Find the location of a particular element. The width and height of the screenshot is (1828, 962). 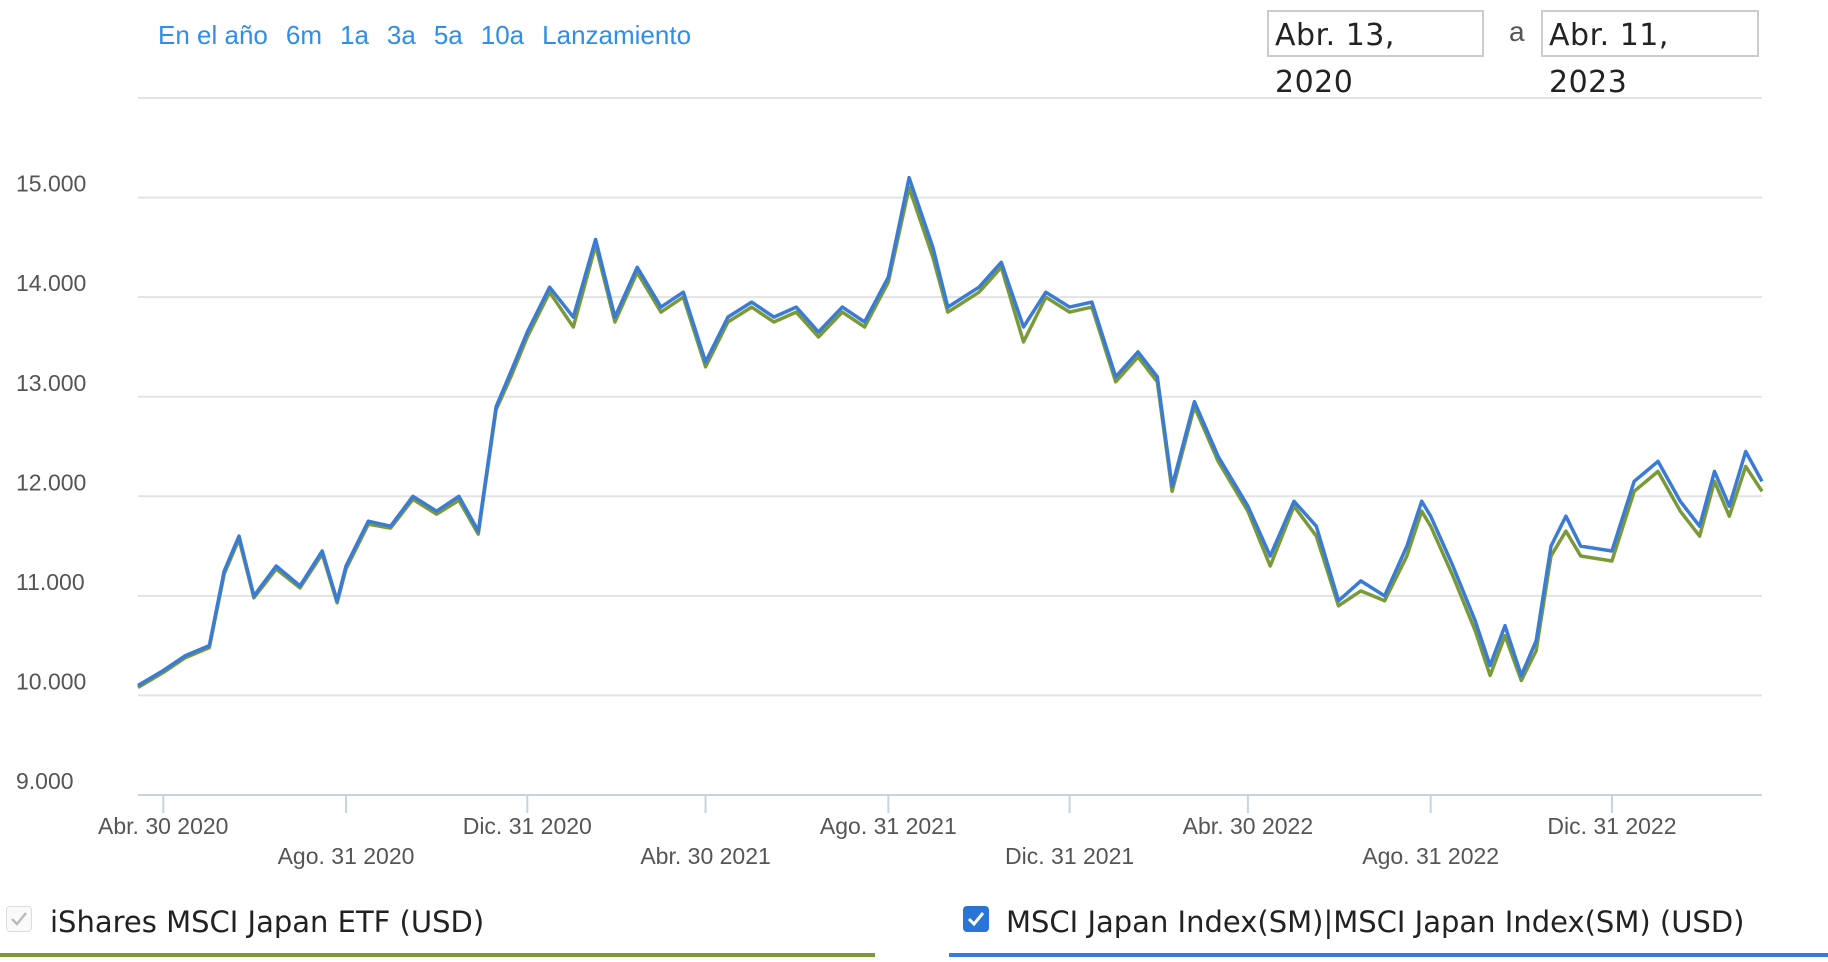

range-button: 6m is located at coordinates (303, 35).